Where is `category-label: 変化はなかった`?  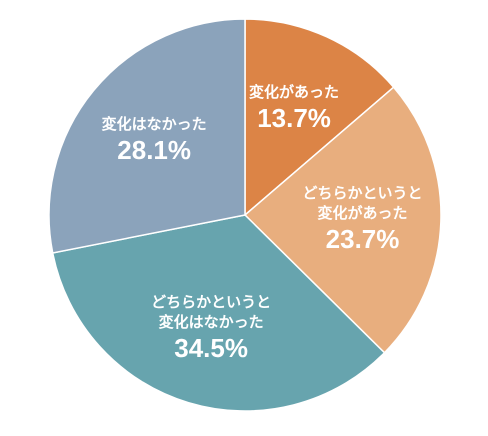
category-label: 変化はなかった is located at coordinates (154, 124).